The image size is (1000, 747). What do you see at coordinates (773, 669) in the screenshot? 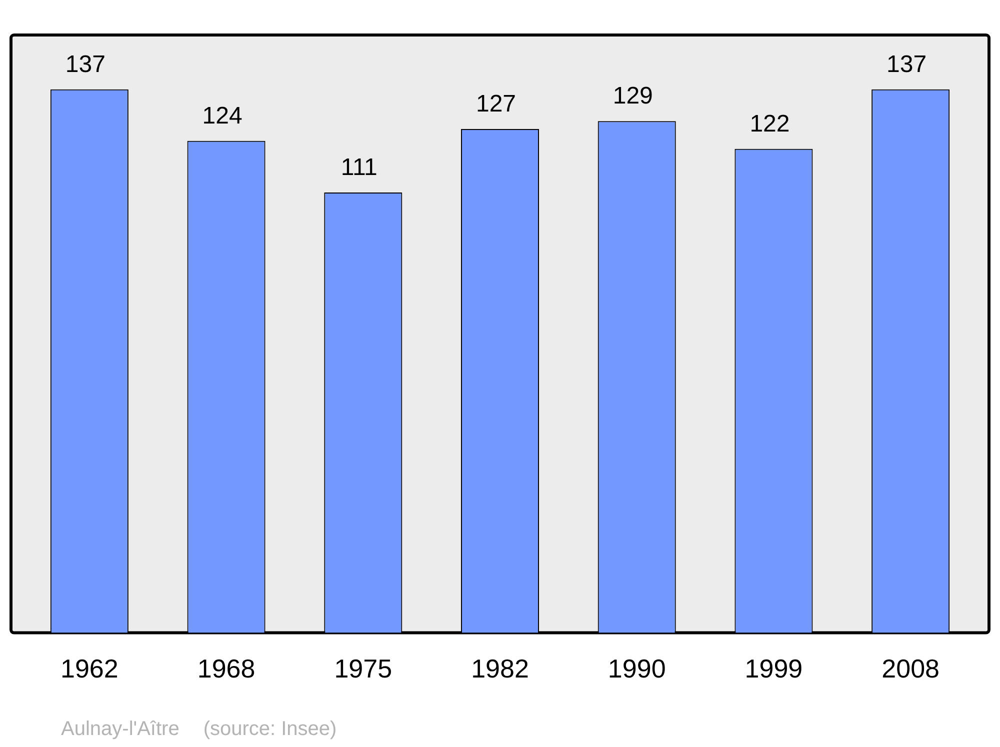
I see `x-tick-label: 1999` at bounding box center [773, 669].